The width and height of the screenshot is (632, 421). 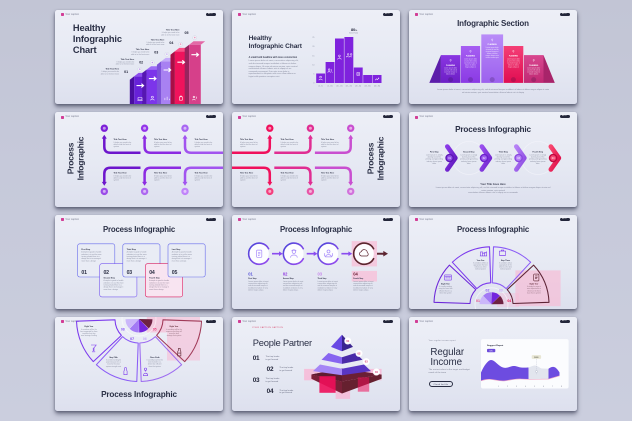 I want to click on svg-text: Fourth Step, so click(x=154, y=277).